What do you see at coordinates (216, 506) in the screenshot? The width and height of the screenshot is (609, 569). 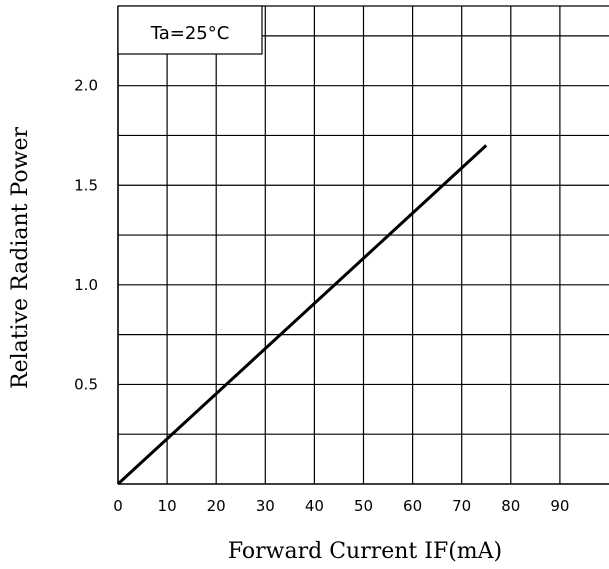 I see `x-tick-label: 20` at bounding box center [216, 506].